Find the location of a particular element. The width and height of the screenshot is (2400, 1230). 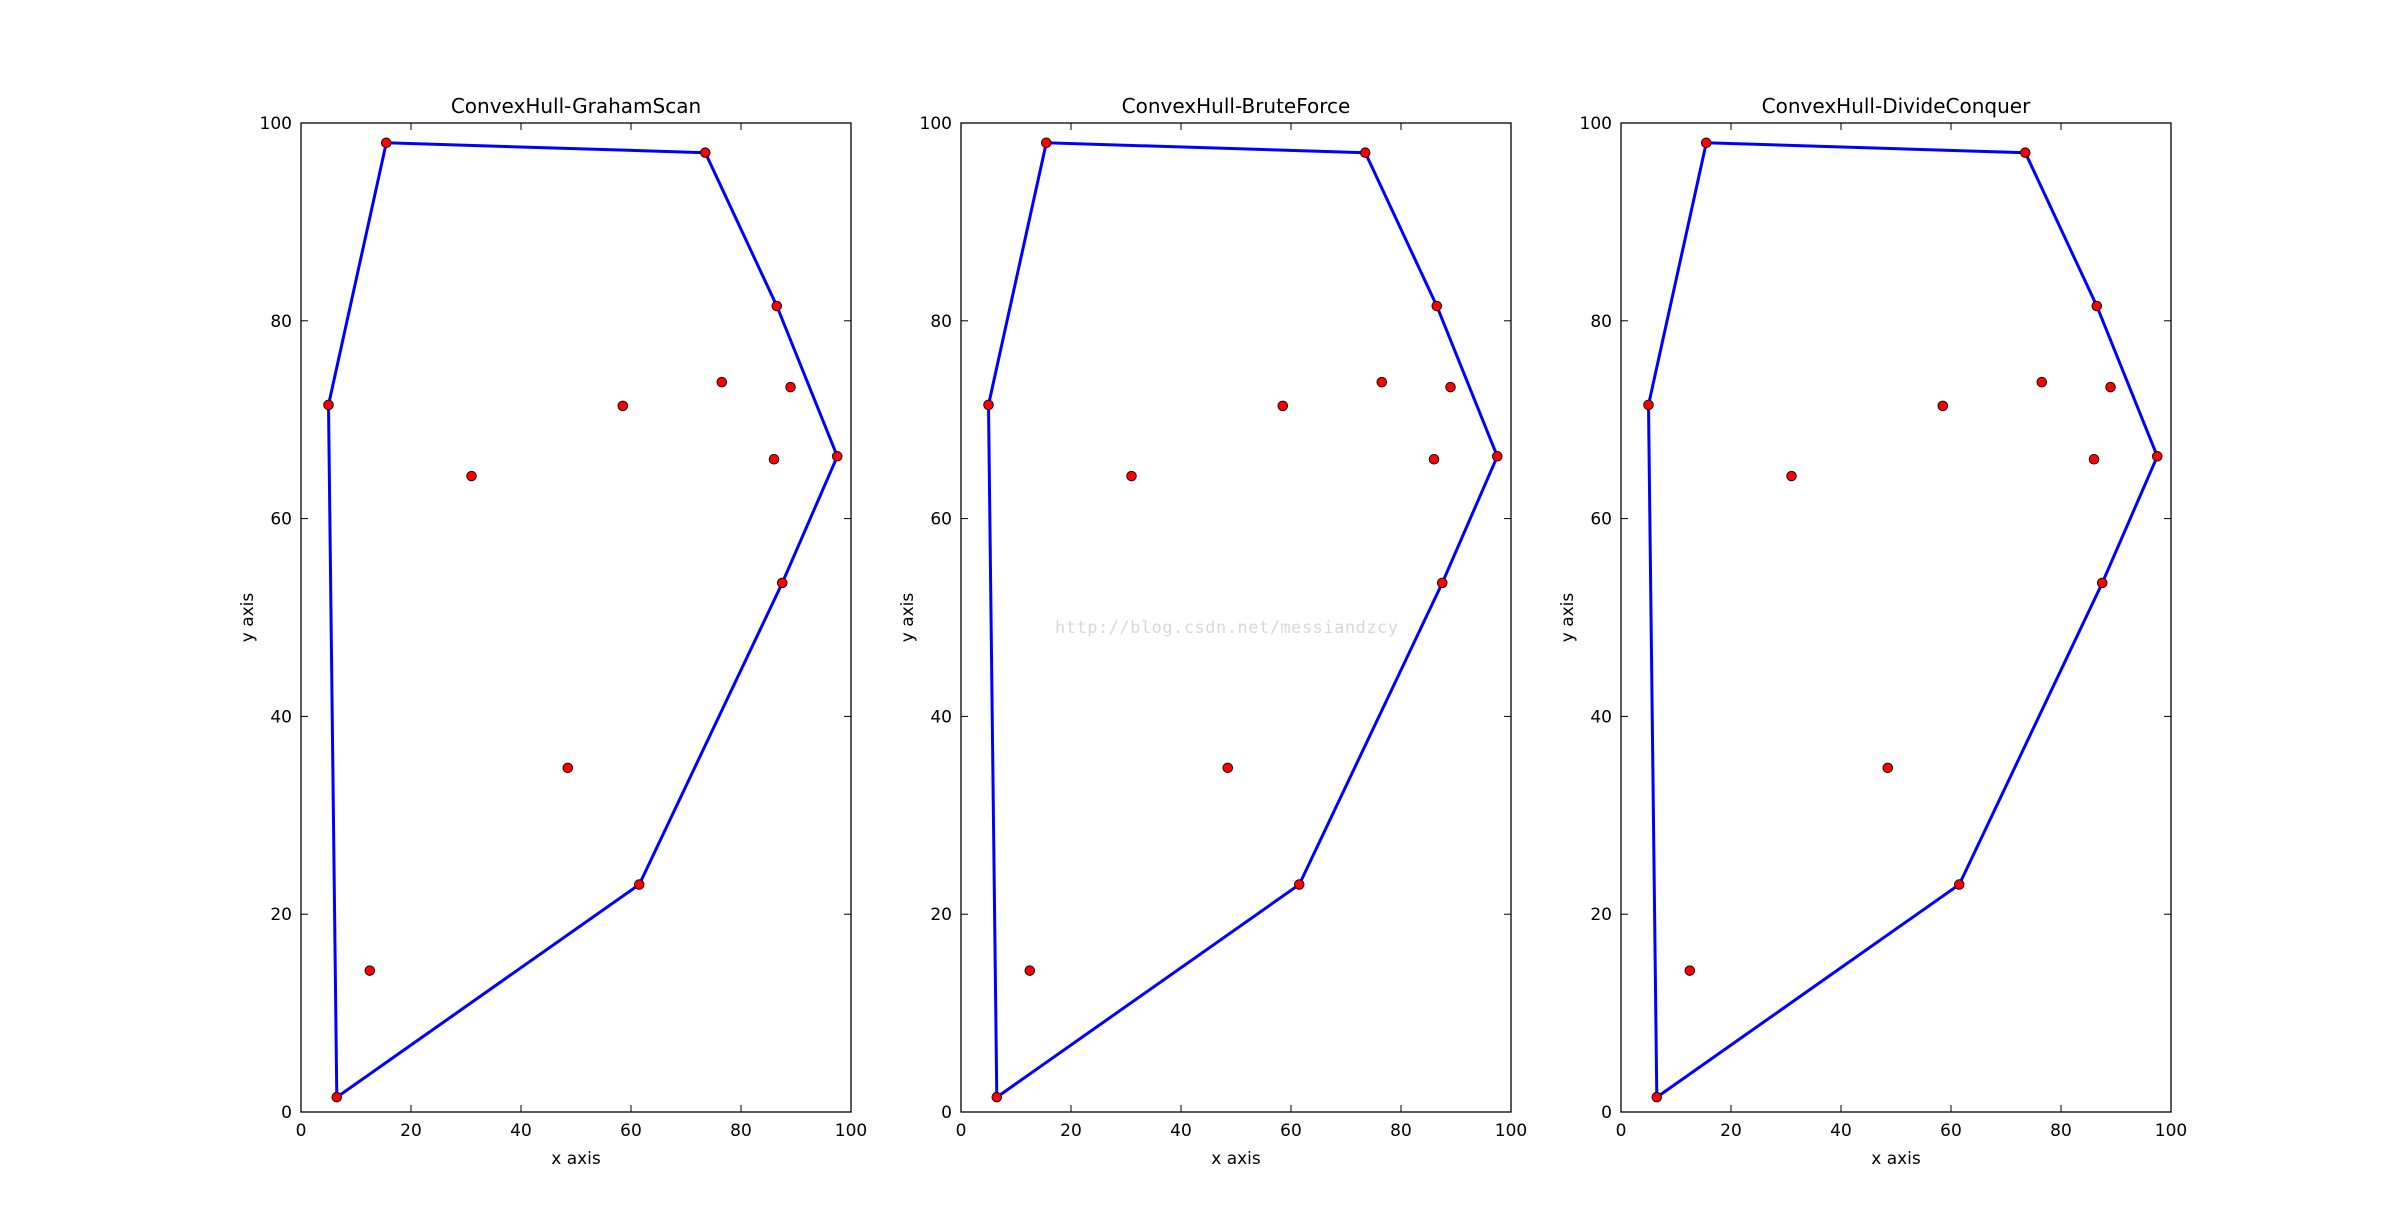

watermark-text: http://blog.csdn.net/messiandzcy is located at coordinates (1227, 628).